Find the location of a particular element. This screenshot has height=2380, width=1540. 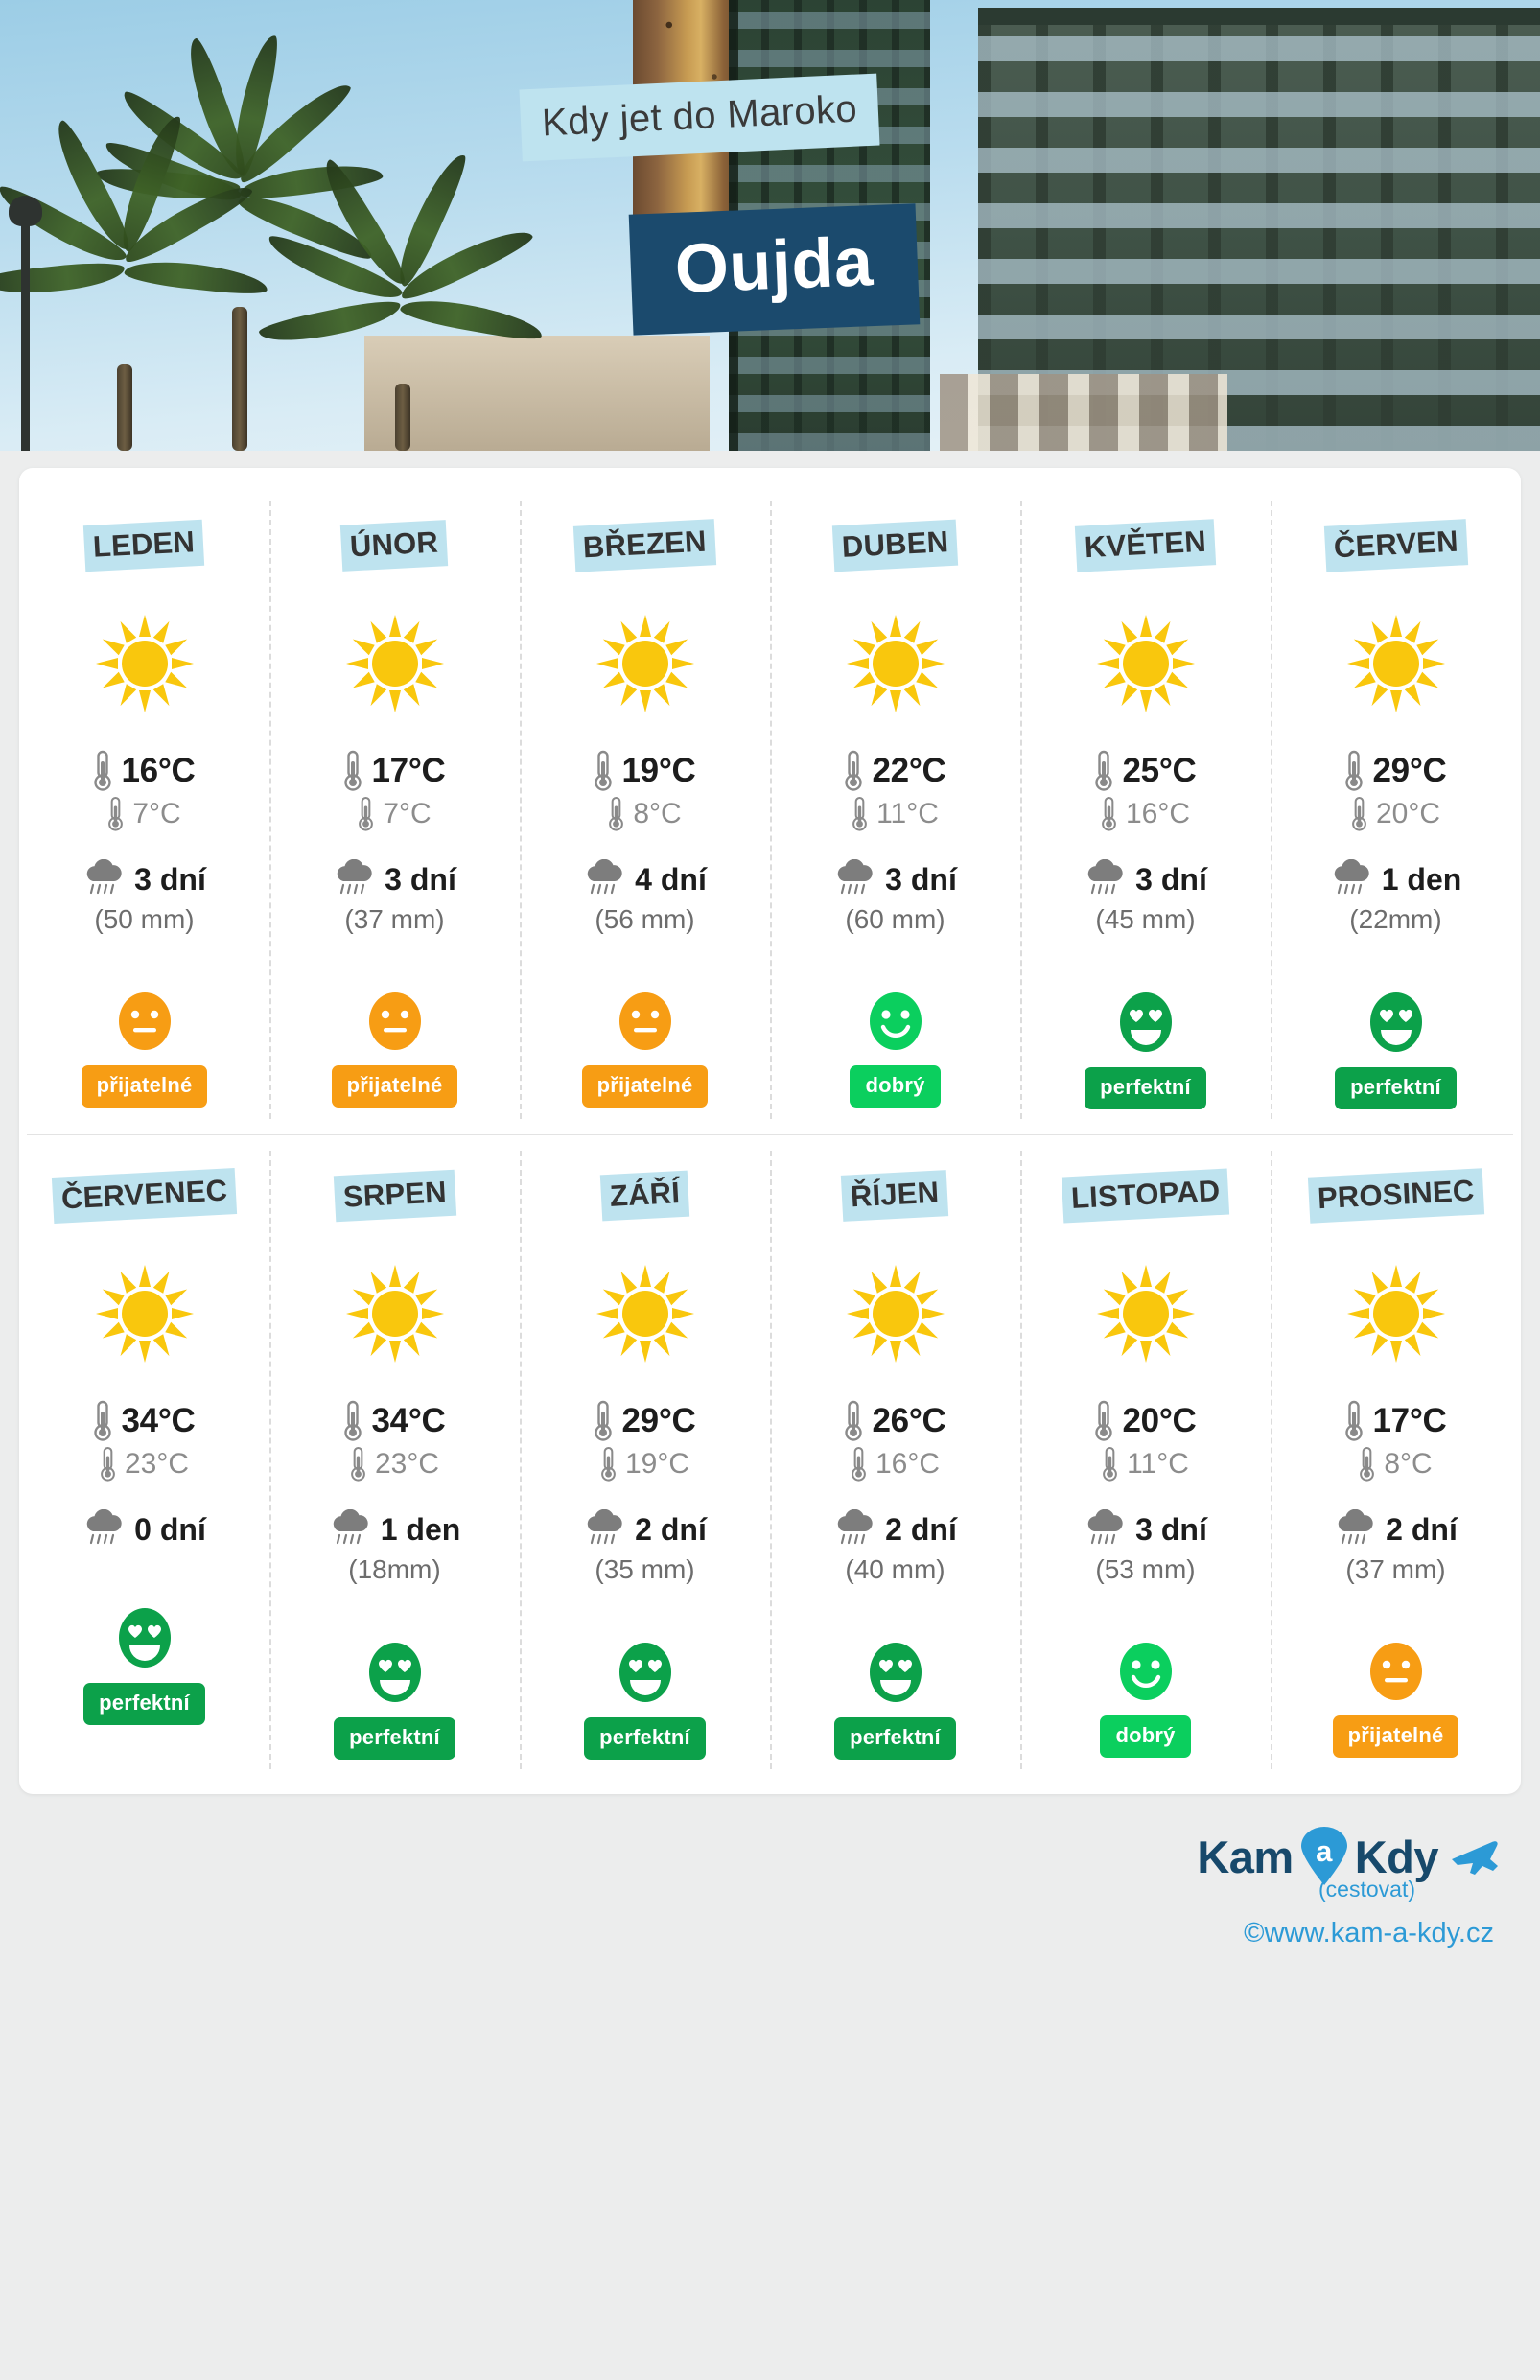

footer: Kam a Kdy (cestovat) ©www.kam-a-kdy.cz is located at coordinates (770, 1885).